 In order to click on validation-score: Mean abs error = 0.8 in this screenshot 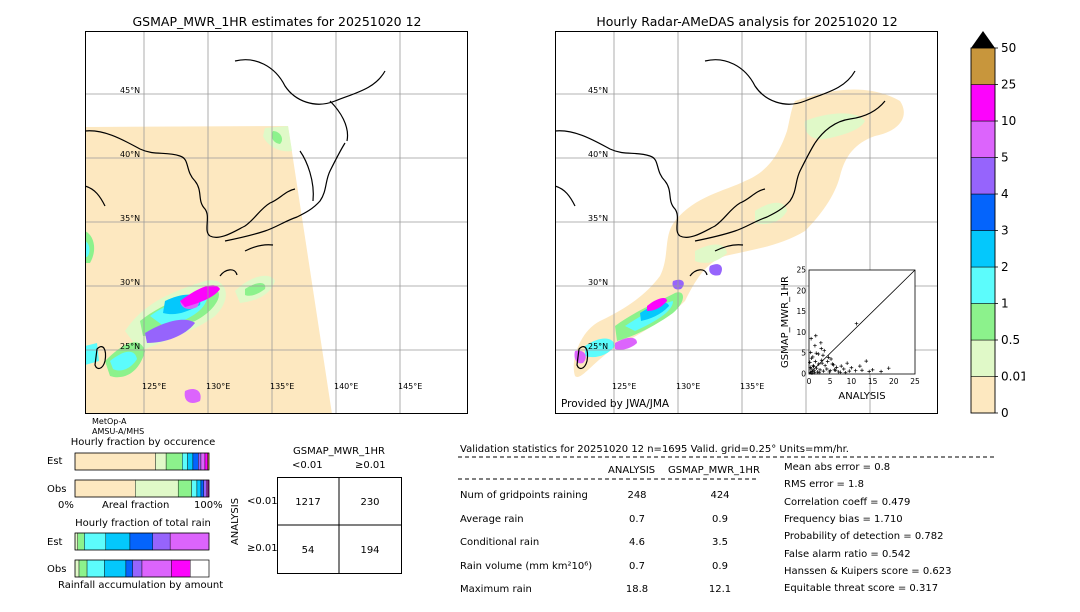, I will do `click(837, 467)`.